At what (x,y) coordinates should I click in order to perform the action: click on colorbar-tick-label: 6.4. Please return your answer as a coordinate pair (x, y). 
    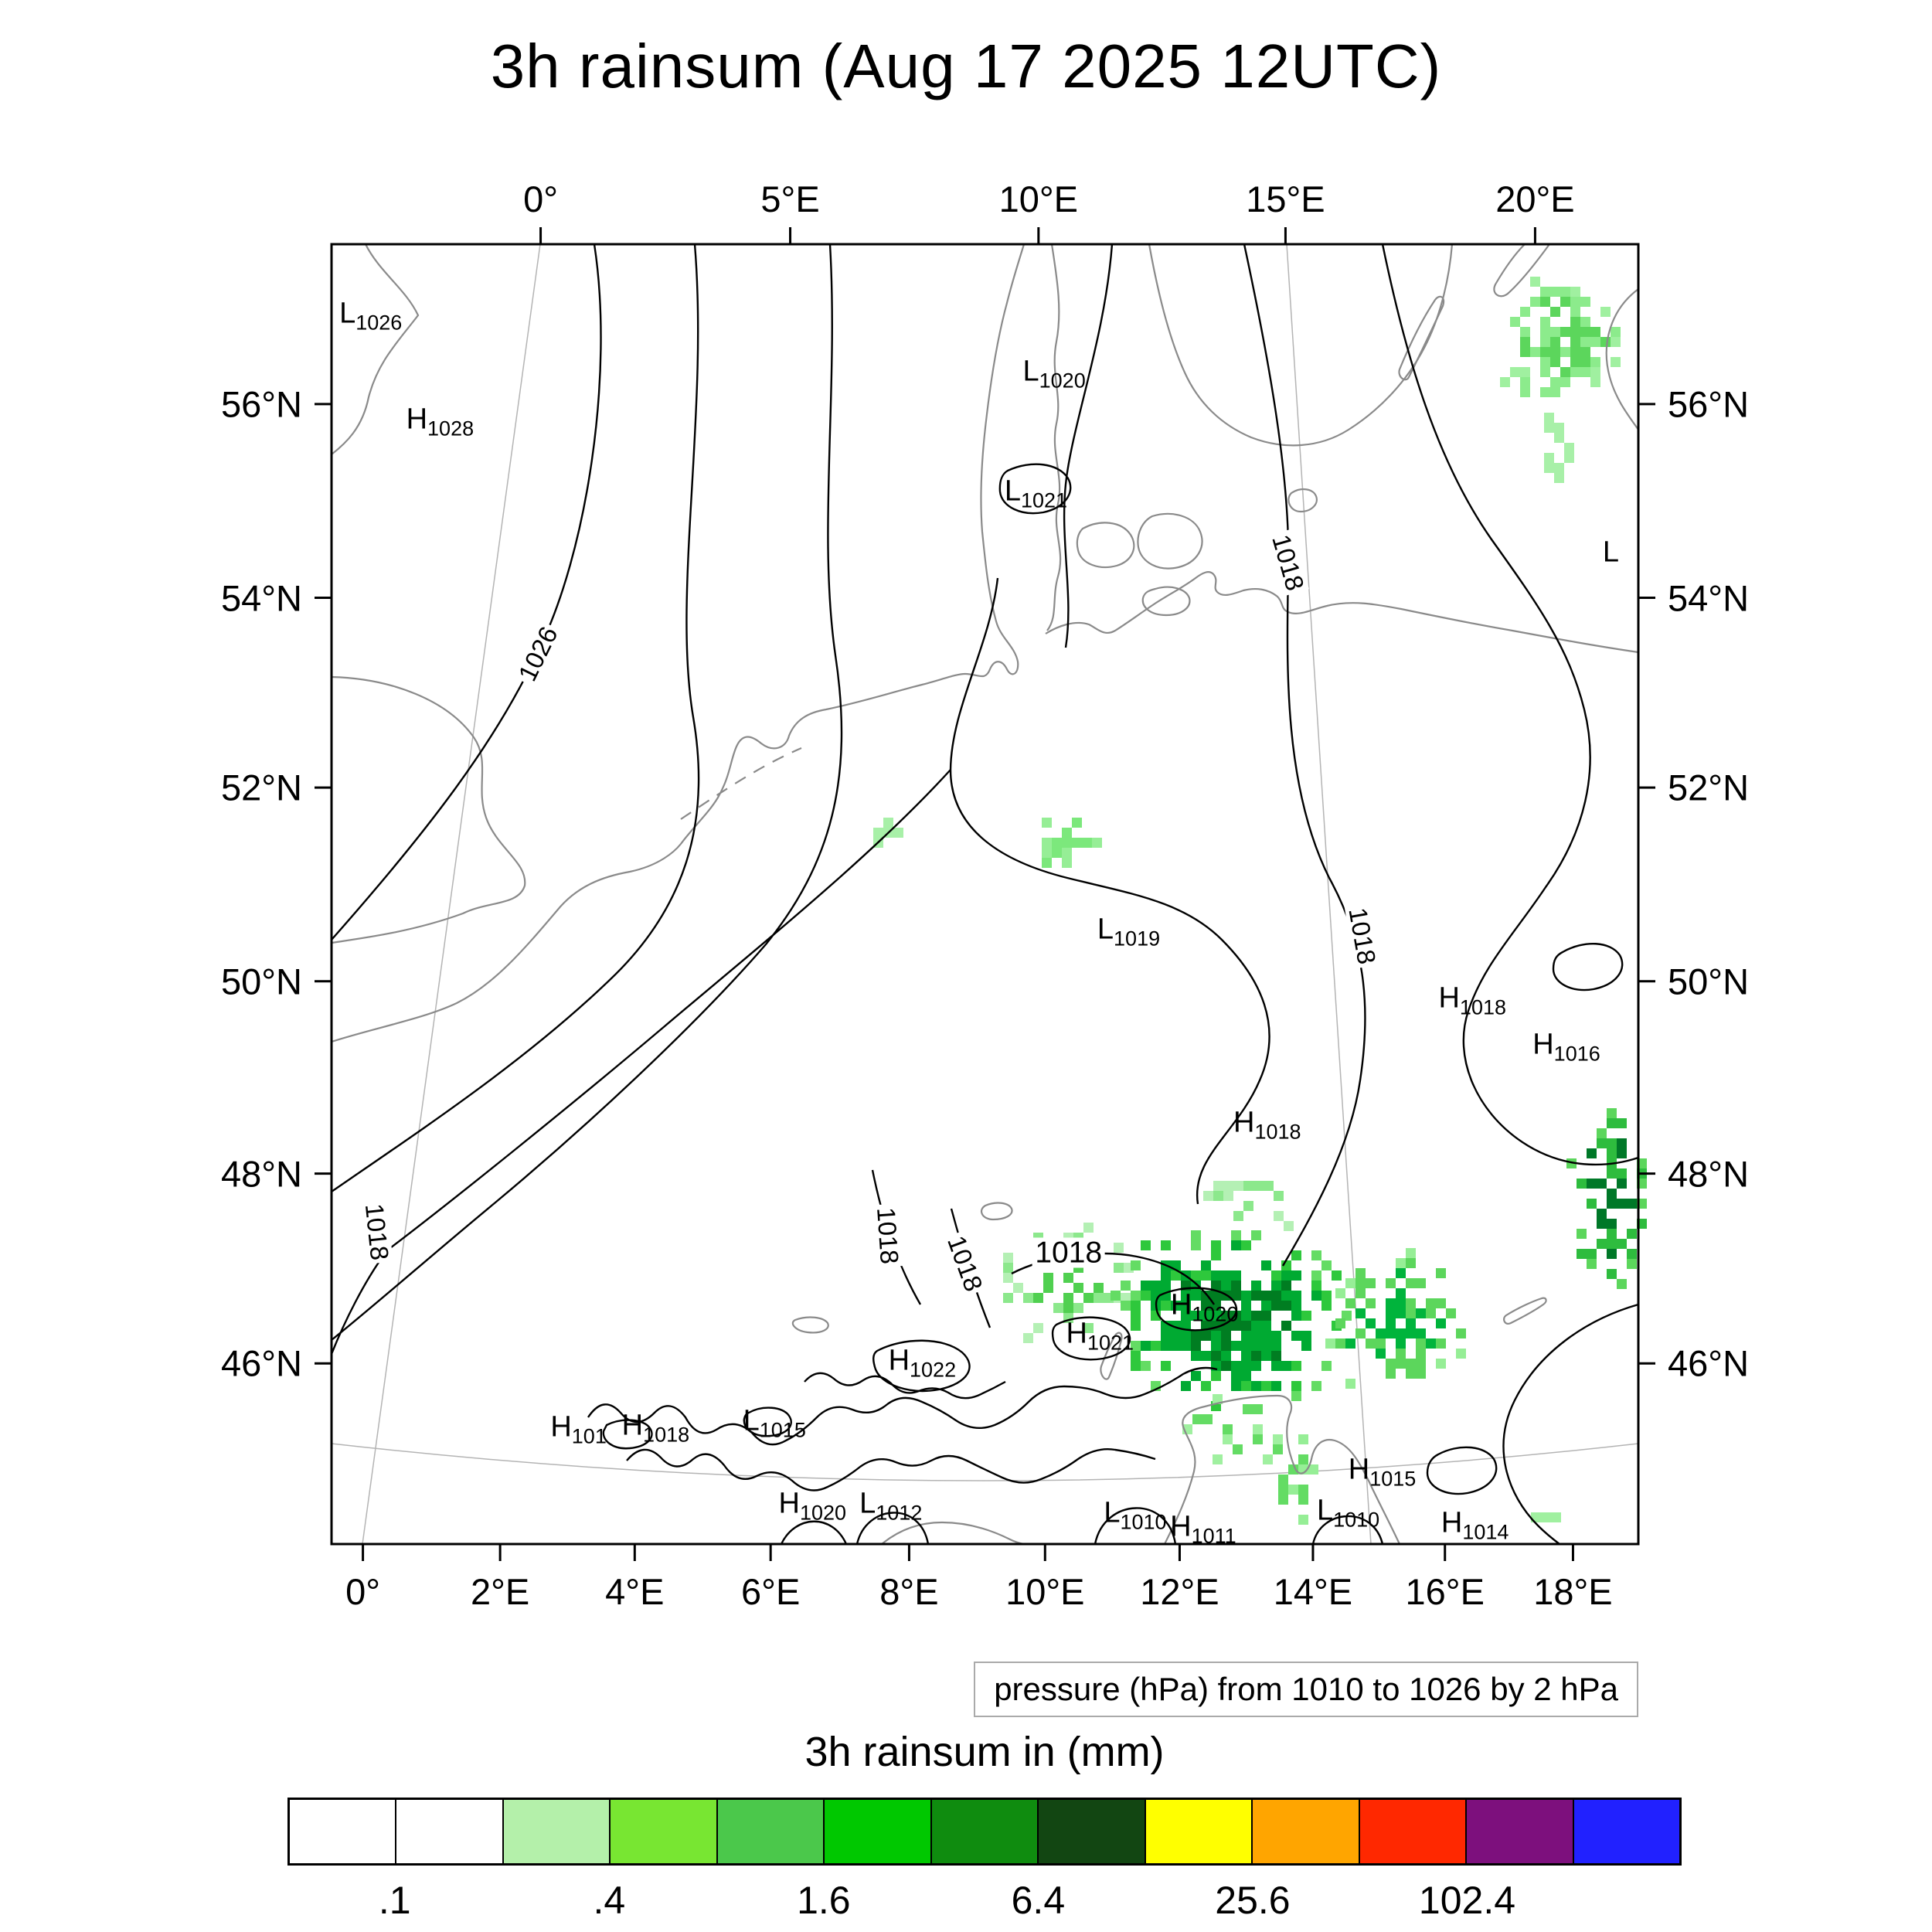
    Looking at the image, I should click on (1038, 1900).